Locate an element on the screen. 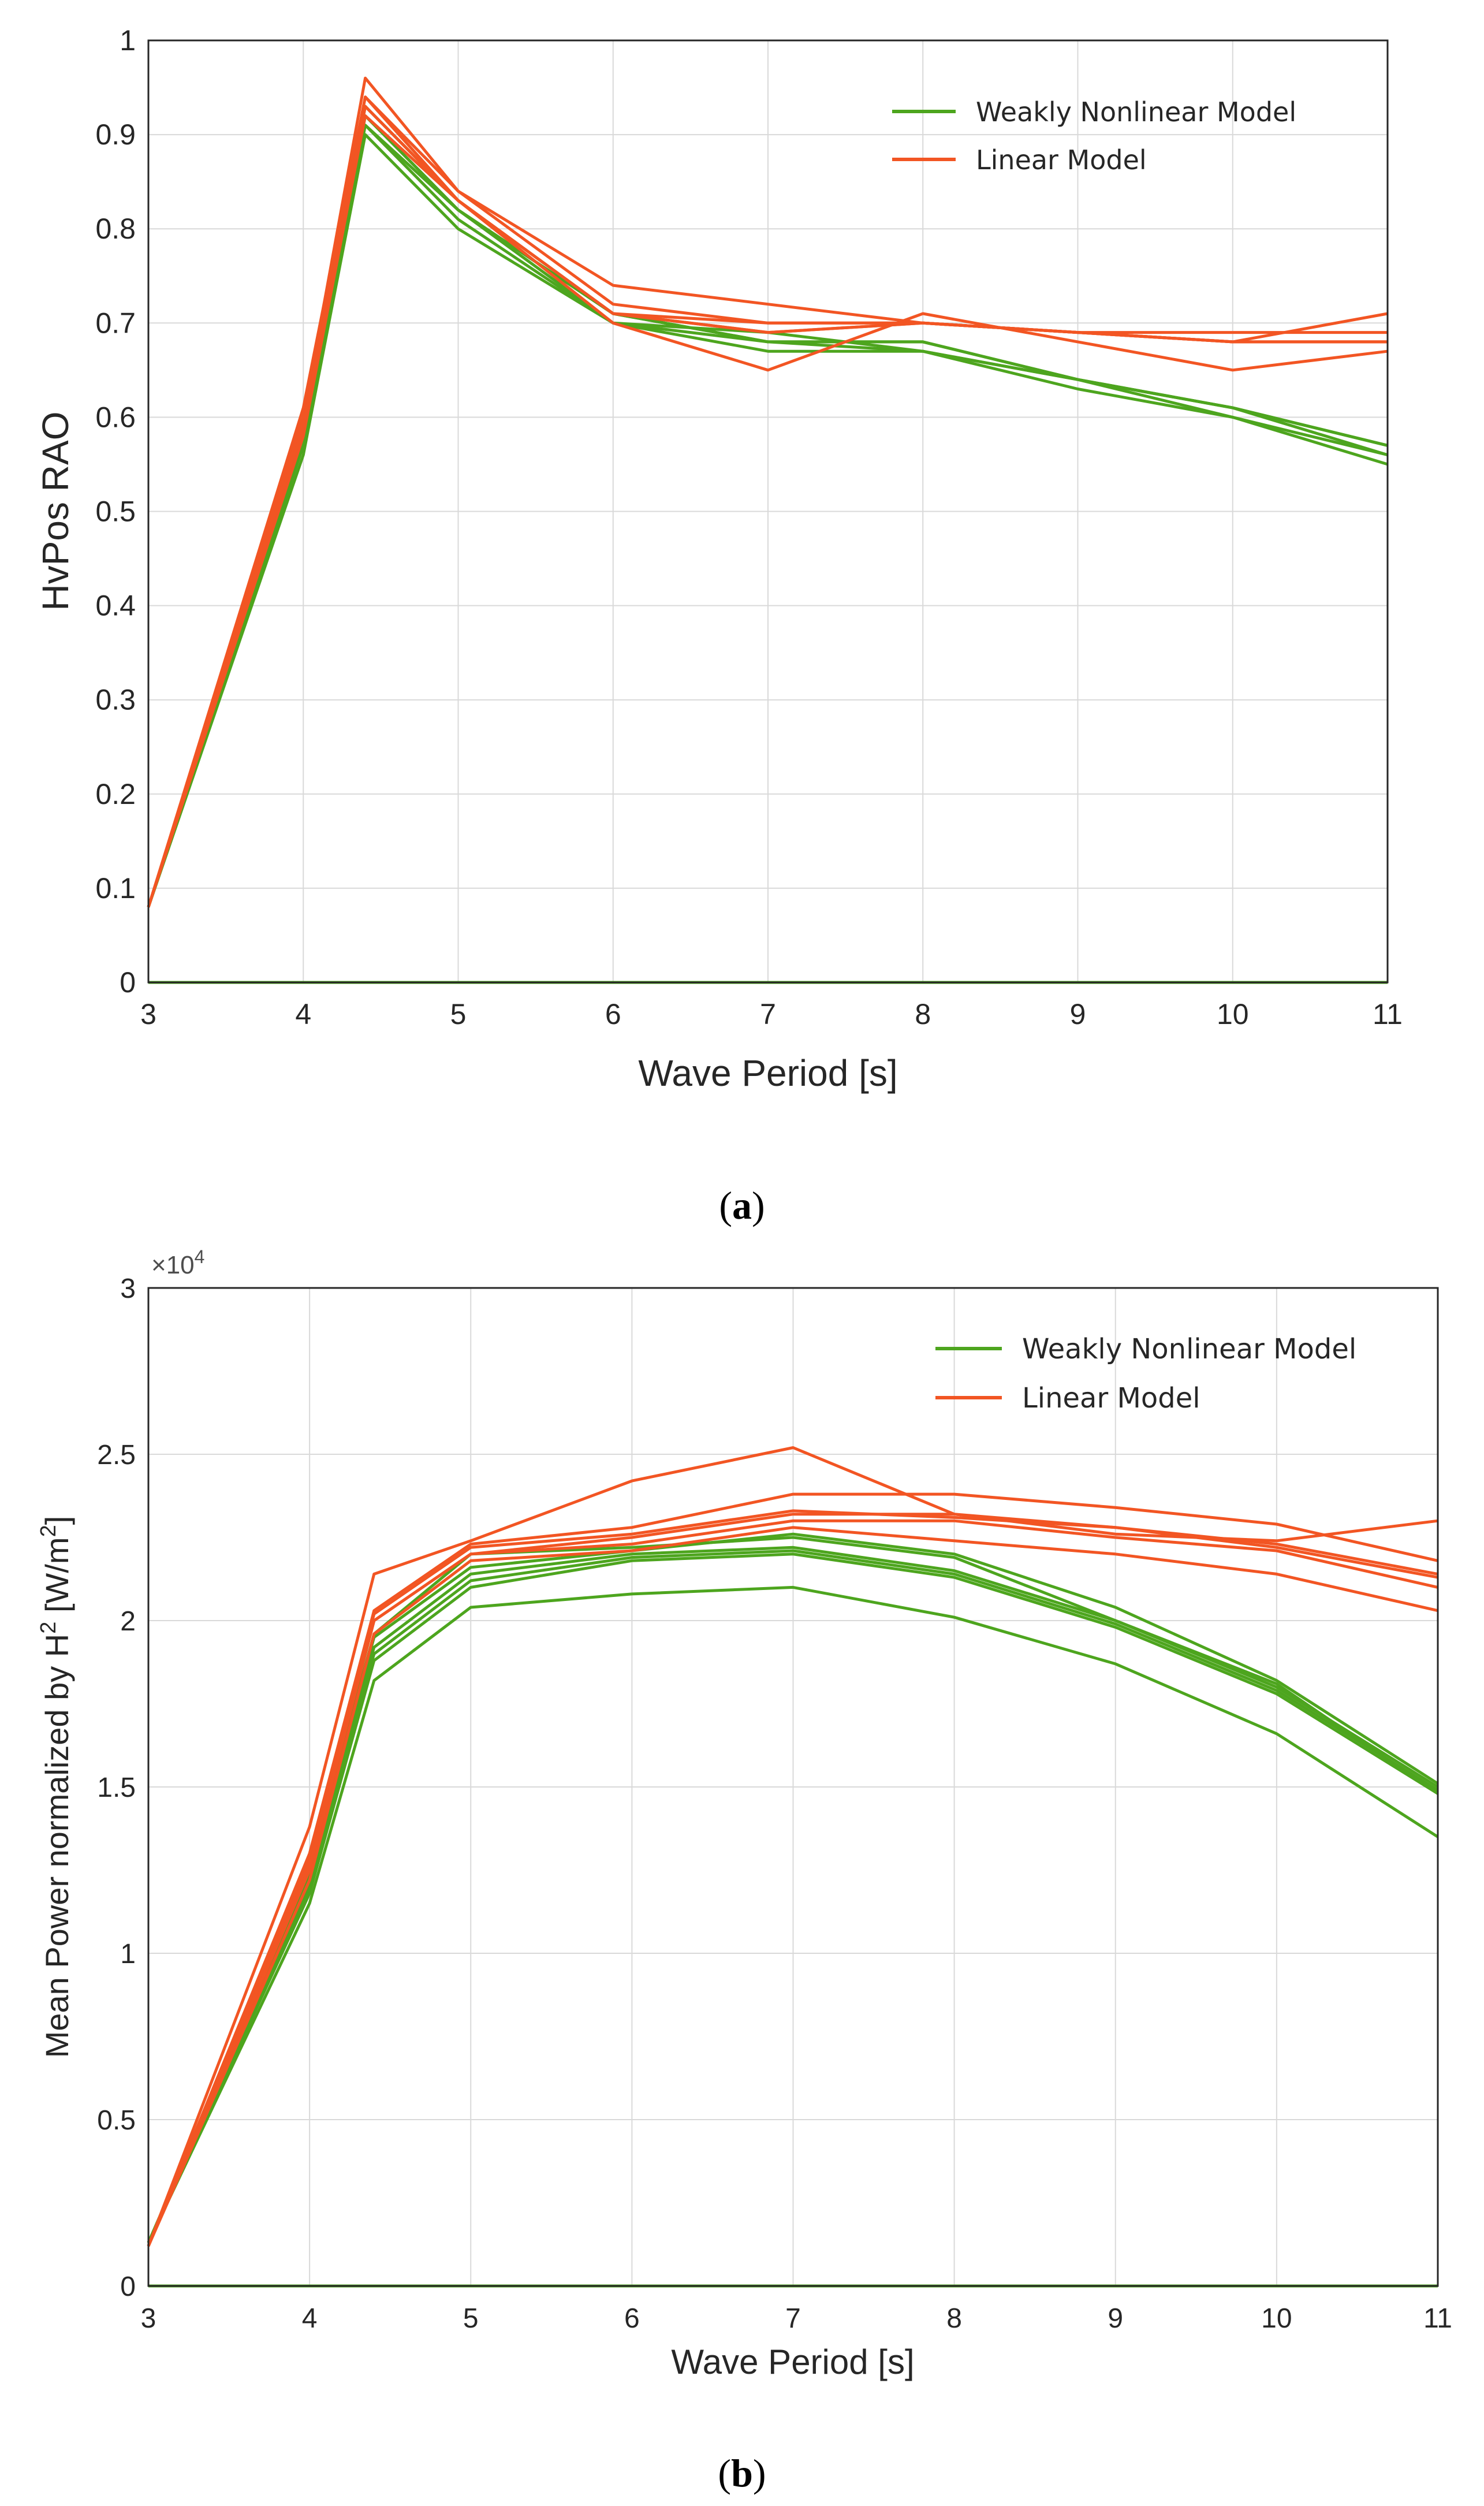 This screenshot has width=1484, height=2506. y-tick-label: 2 is located at coordinates (128, 1622).